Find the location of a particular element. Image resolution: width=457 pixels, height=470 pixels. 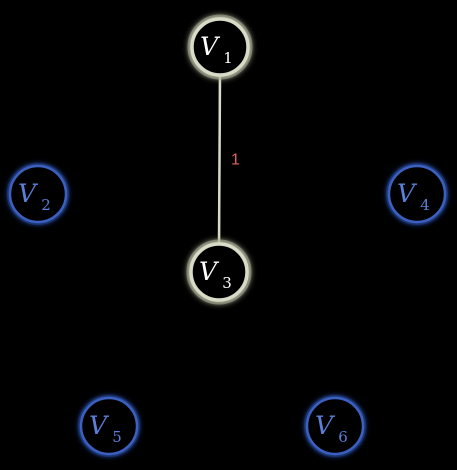

edge-line is located at coordinates (219, 159).